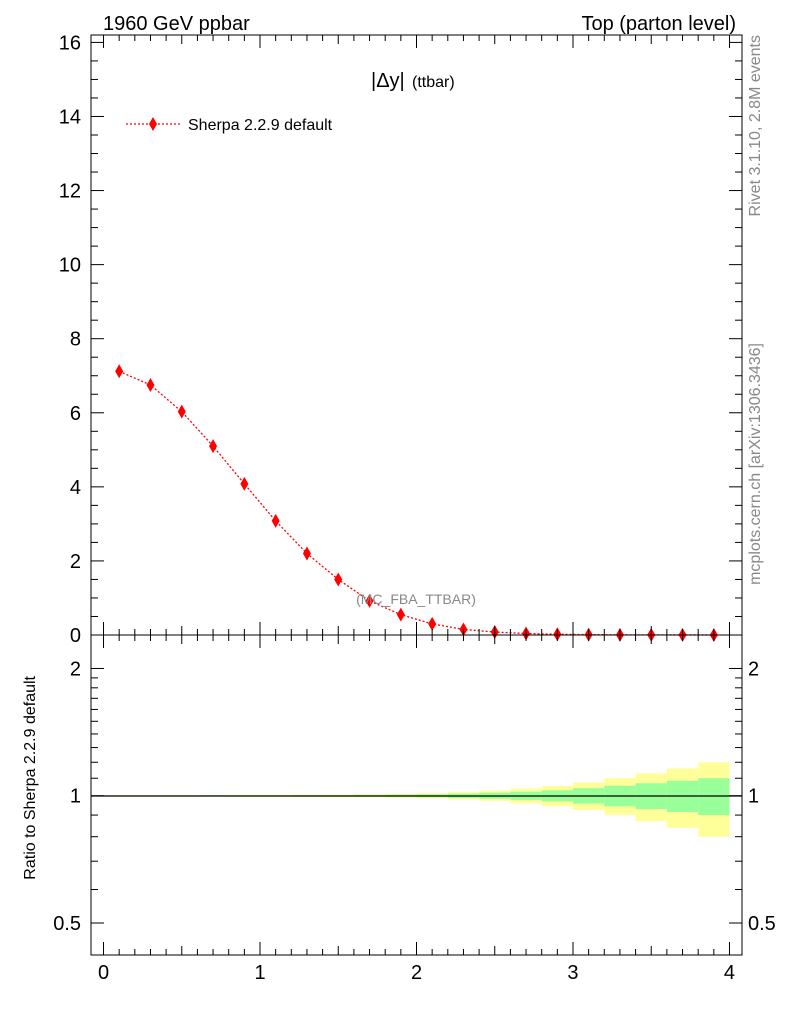 The width and height of the screenshot is (786, 1024). What do you see at coordinates (416, 973) in the screenshot?
I see `x-tick-label: 2` at bounding box center [416, 973].